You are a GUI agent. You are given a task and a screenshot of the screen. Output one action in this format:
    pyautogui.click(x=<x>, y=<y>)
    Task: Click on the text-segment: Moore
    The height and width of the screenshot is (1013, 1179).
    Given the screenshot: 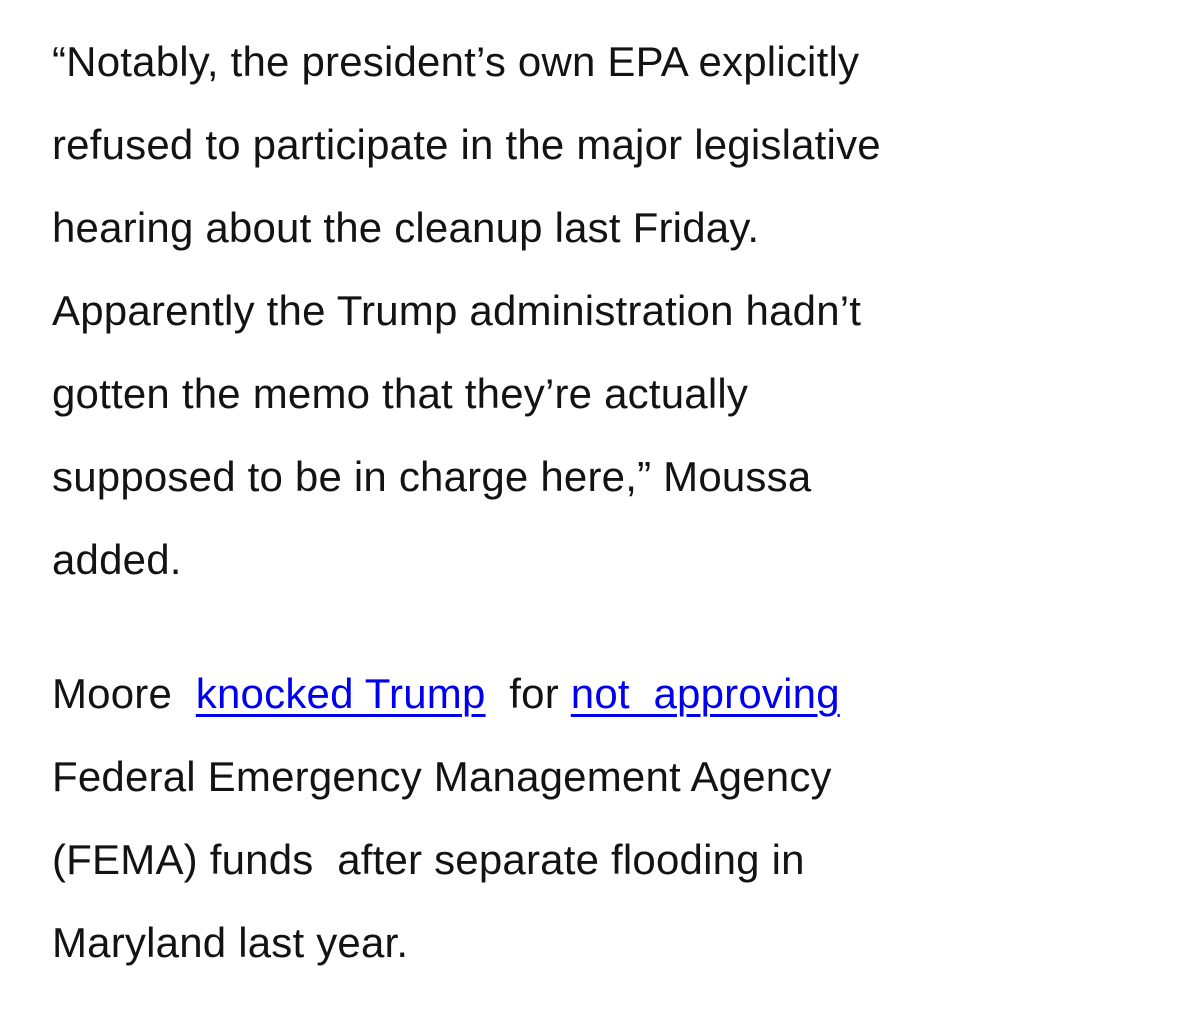 What is the action you would take?
    pyautogui.click(x=124, y=693)
    